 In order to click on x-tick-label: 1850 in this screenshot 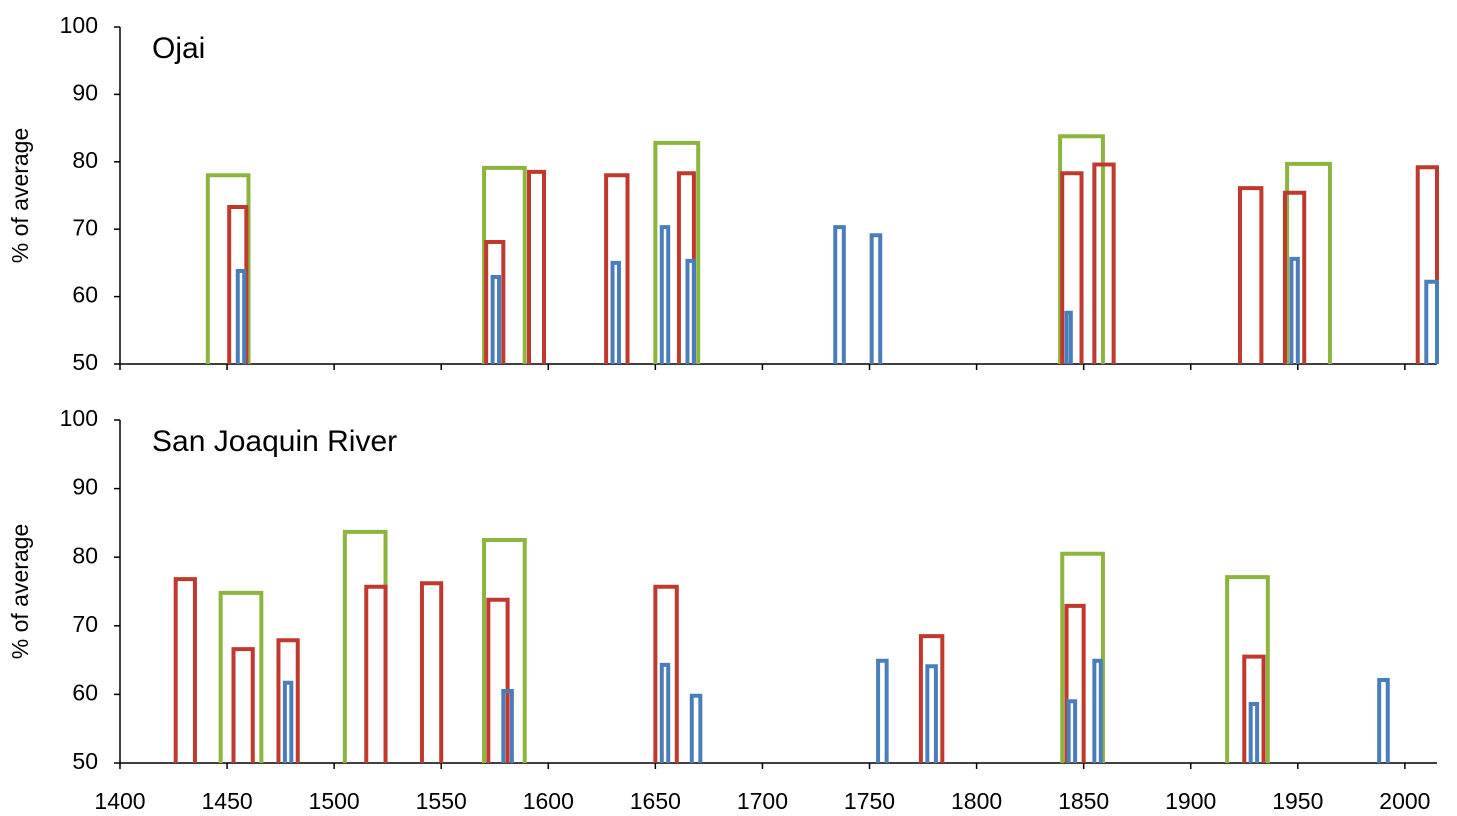, I will do `click(1083, 801)`.